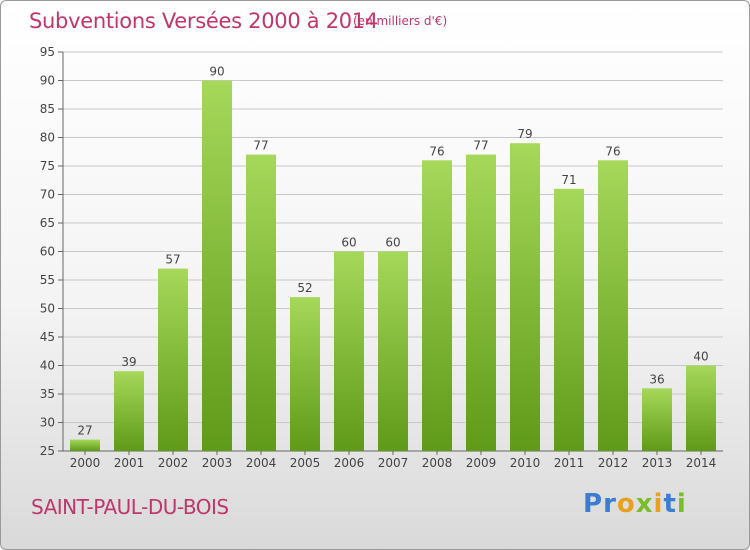  Describe the element at coordinates (437, 306) in the screenshot. I see `bar-2008` at that location.